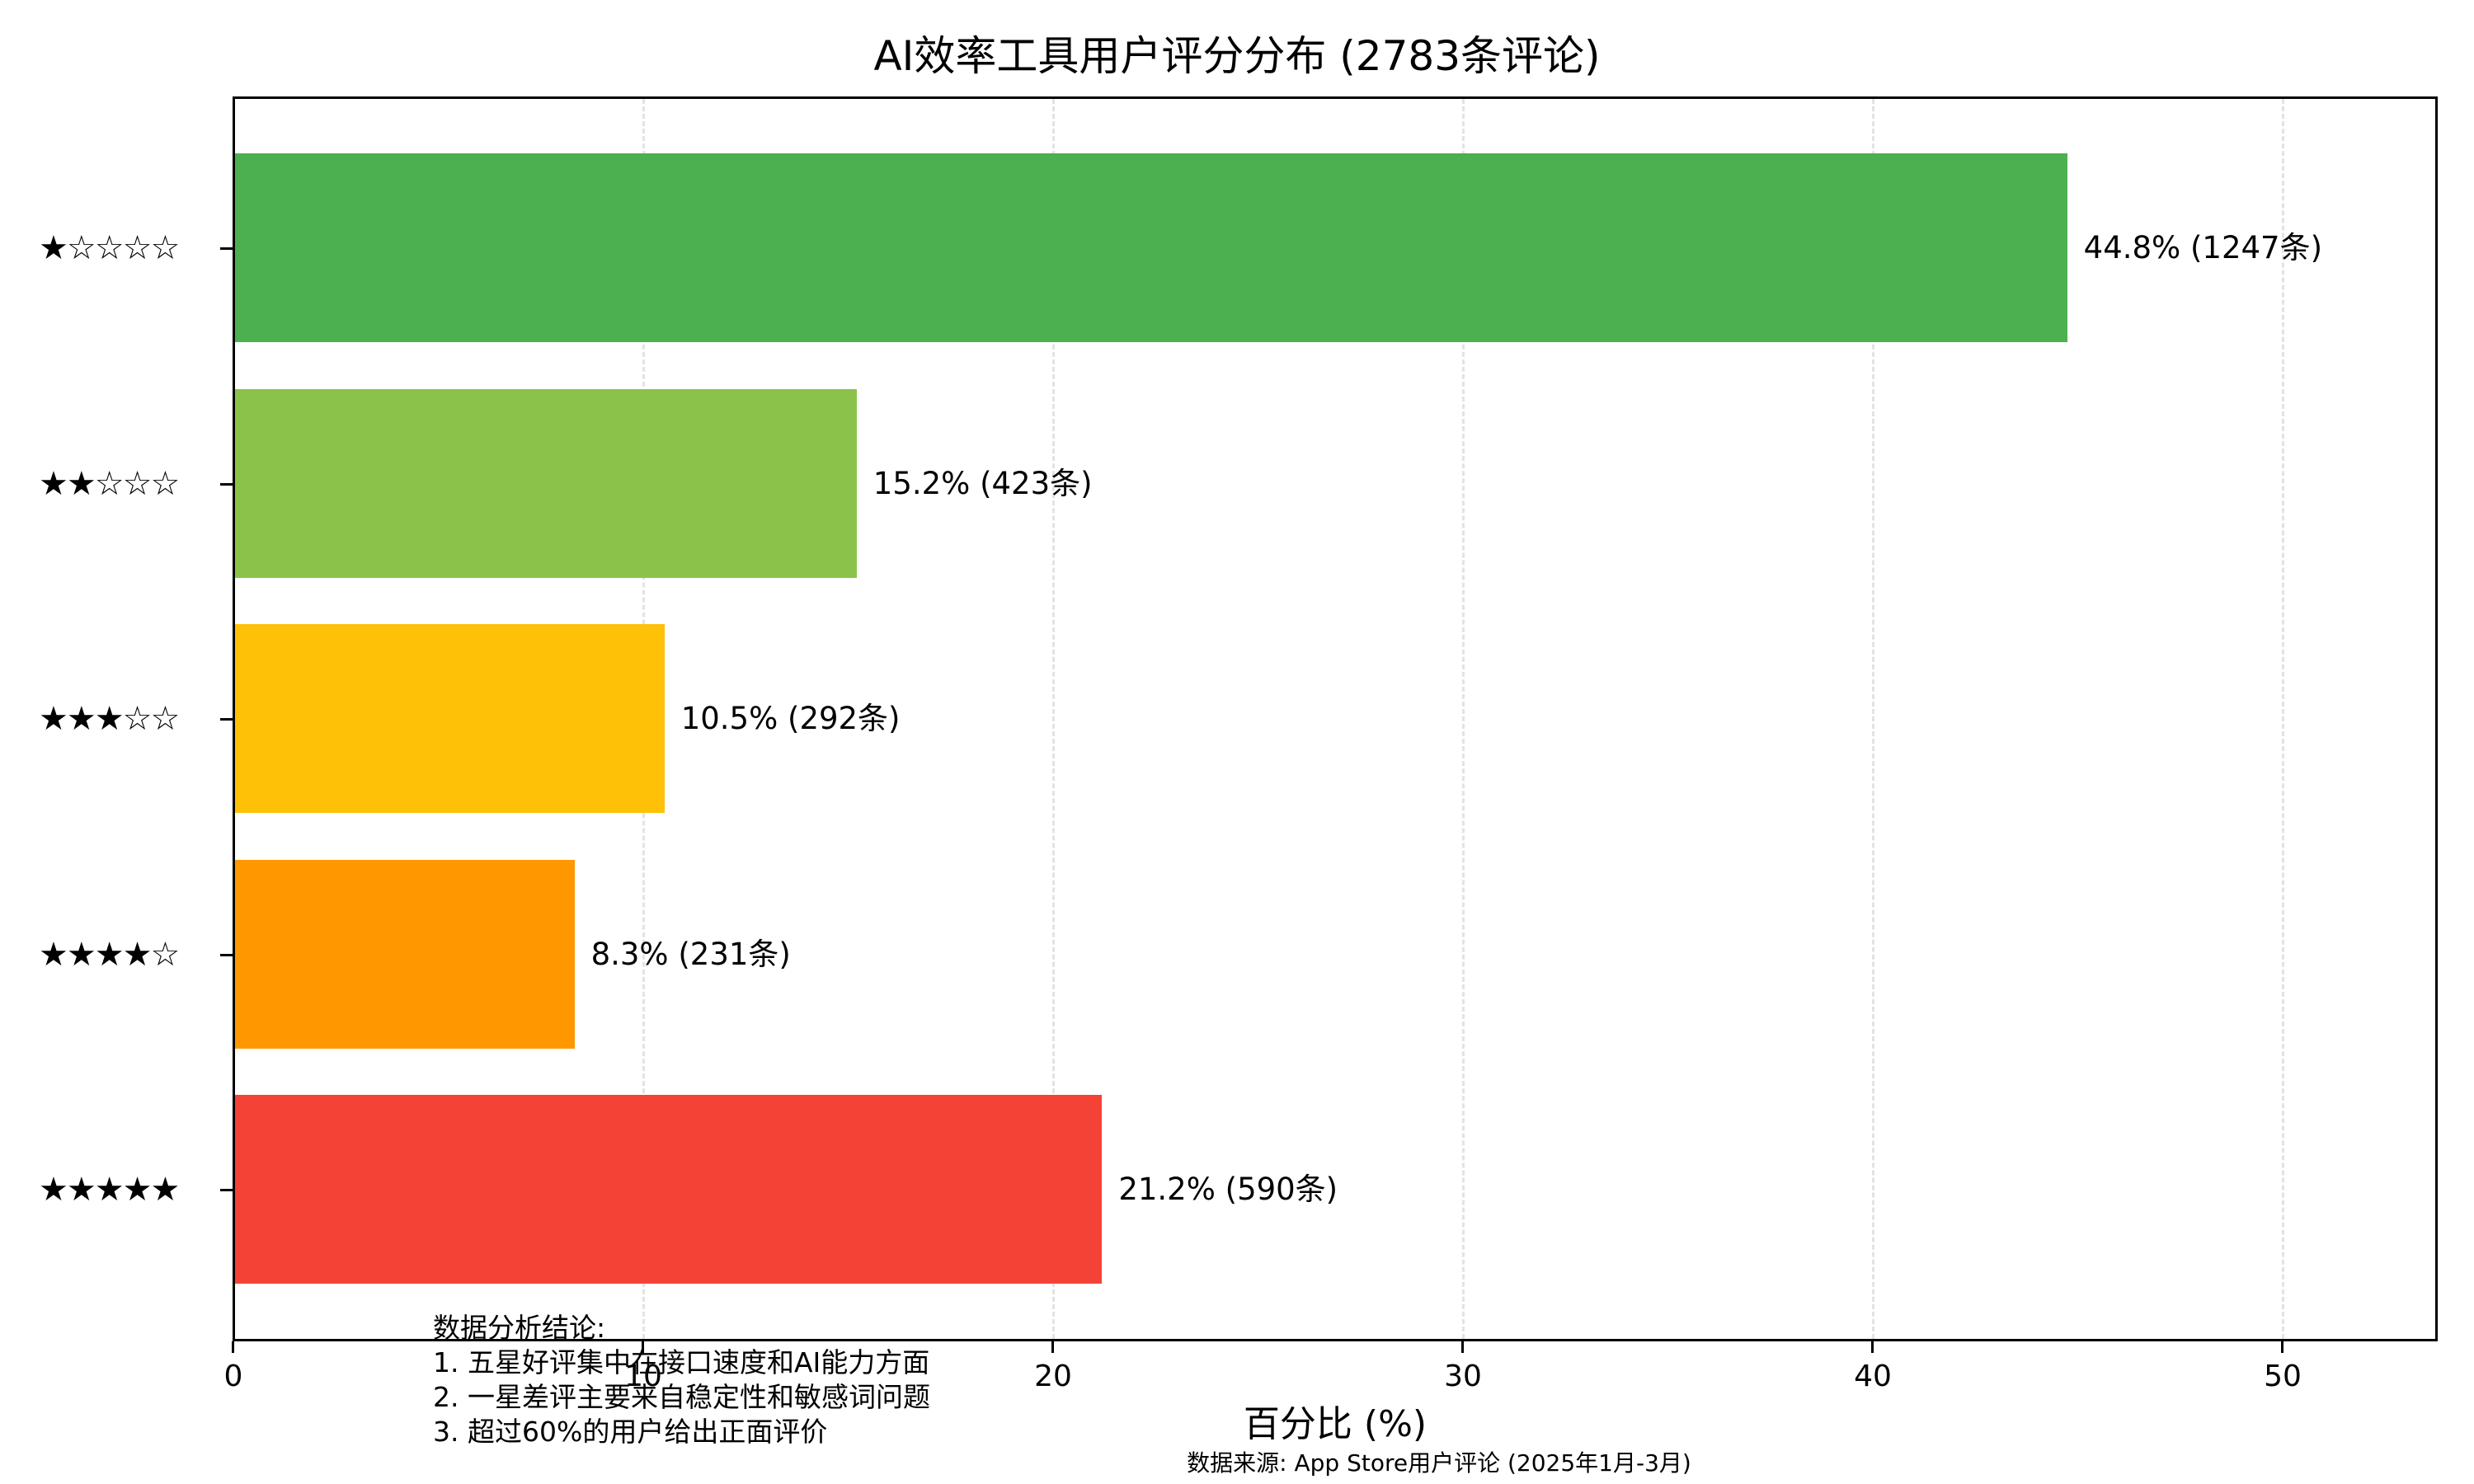  I want to click on bar-2-star, so click(546, 483).